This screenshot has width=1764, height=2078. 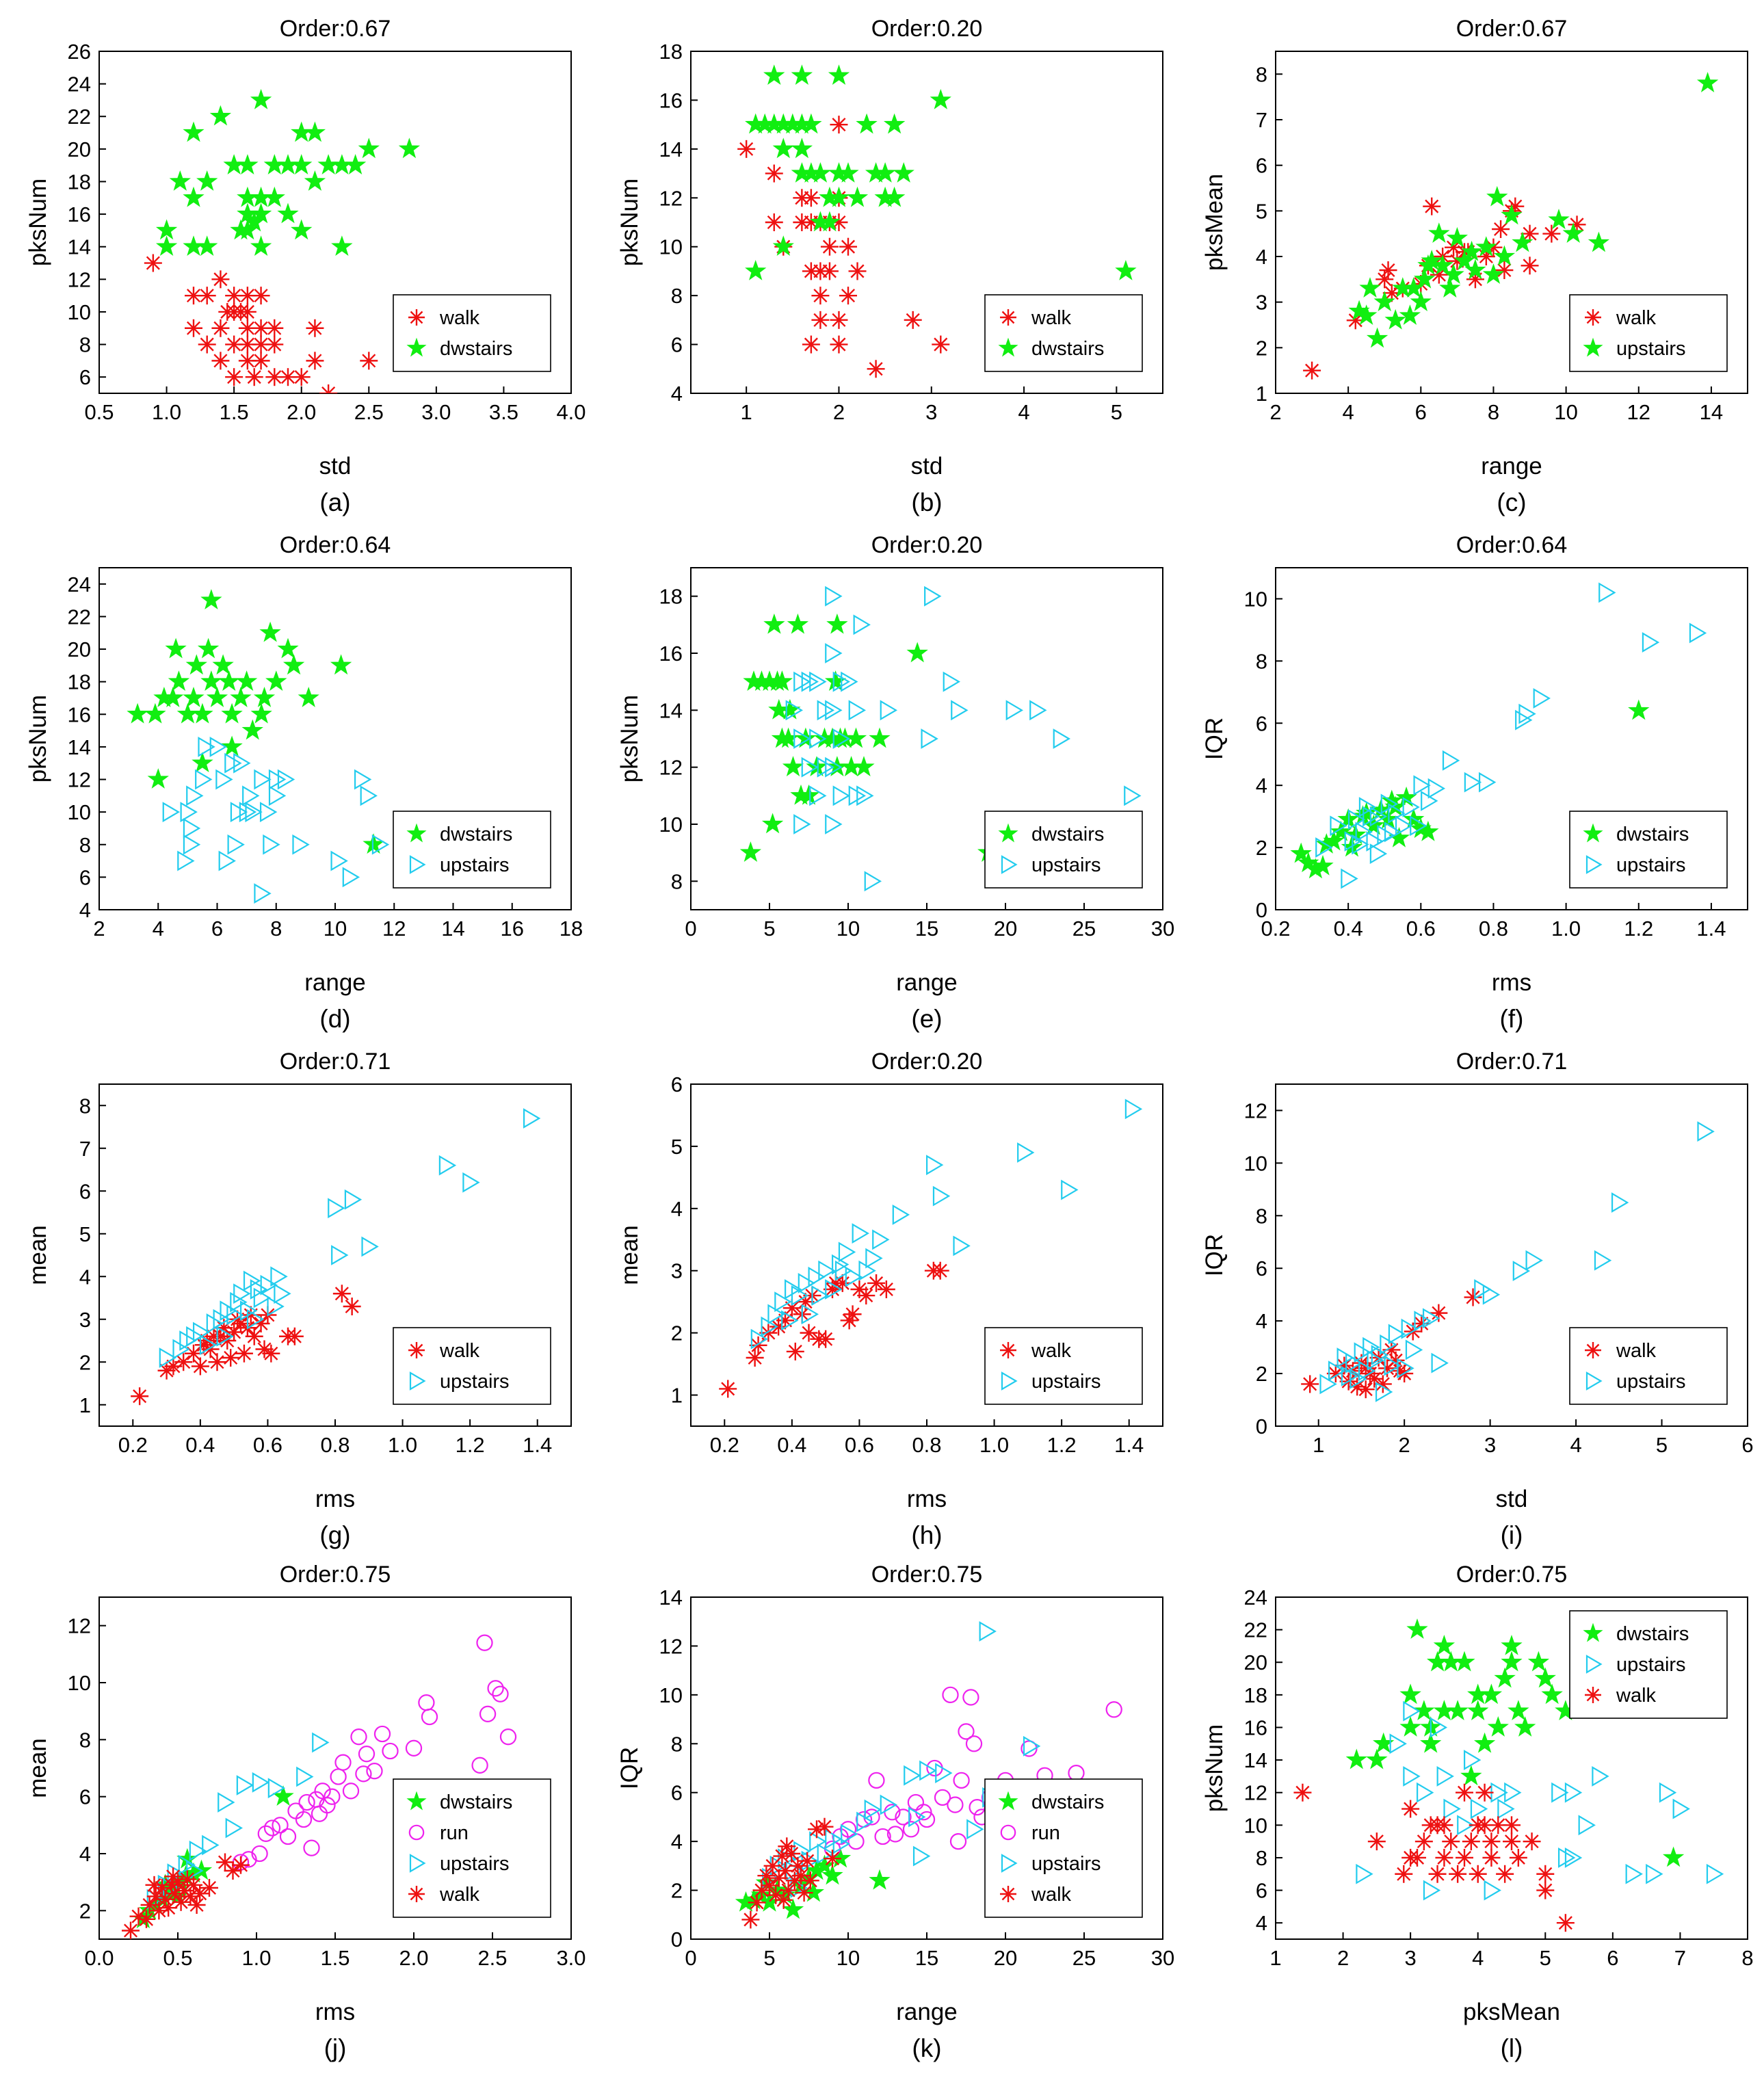 What do you see at coordinates (677, 394) in the screenshot?
I see `y-tick-label: 4` at bounding box center [677, 394].